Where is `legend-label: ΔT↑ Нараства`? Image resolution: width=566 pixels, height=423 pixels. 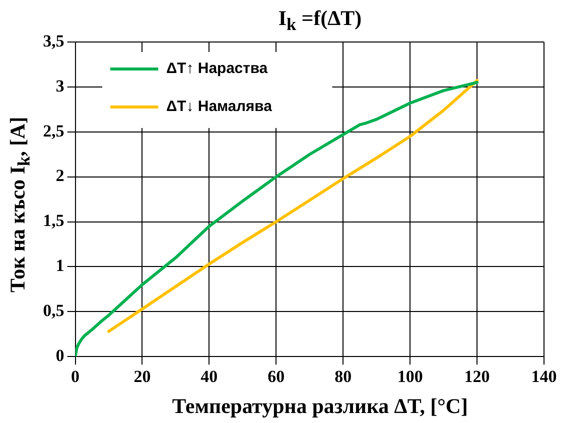
legend-label: ΔT↑ Нараства is located at coordinates (217, 69).